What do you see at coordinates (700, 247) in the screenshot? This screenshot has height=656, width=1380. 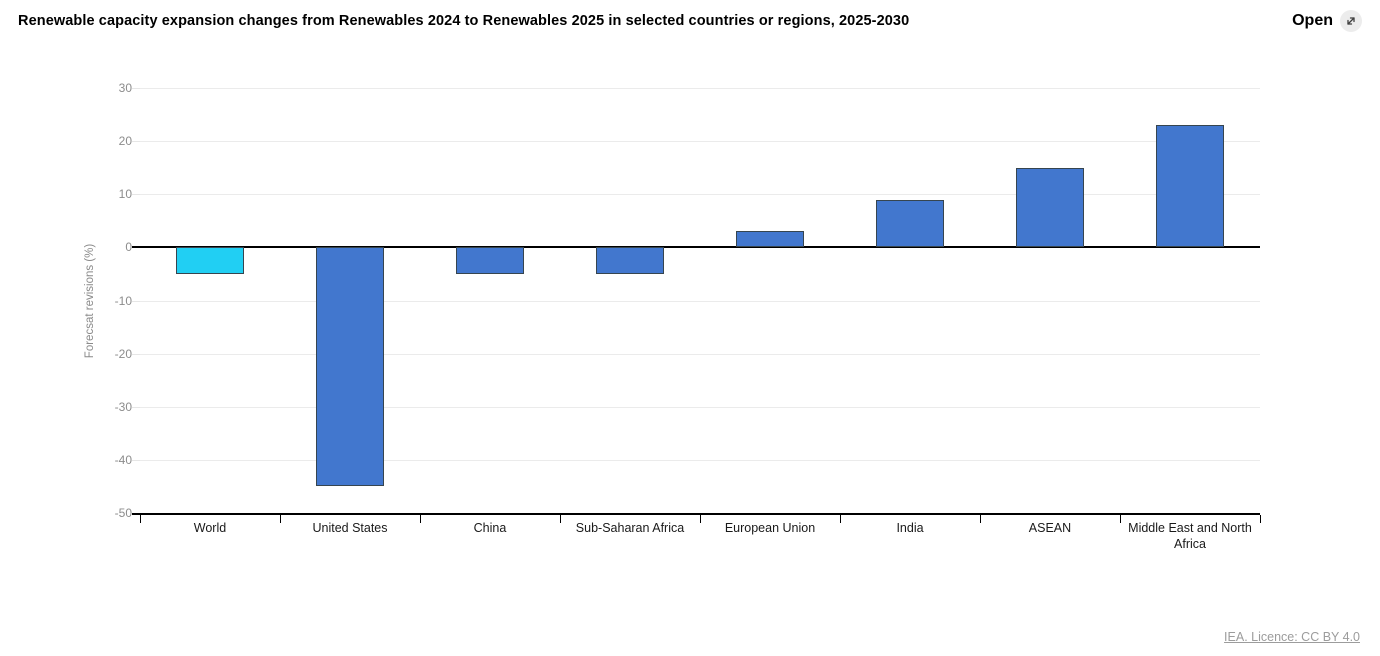 I see `zero-gridline` at bounding box center [700, 247].